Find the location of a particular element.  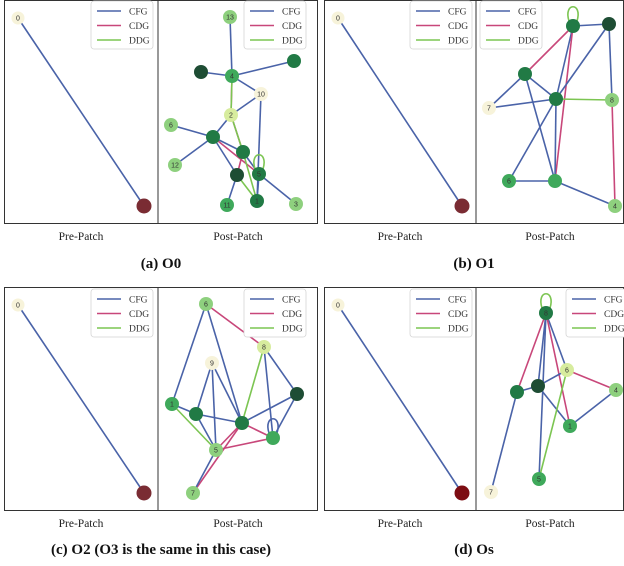

pre-patch-label: Pre-Patch is located at coordinates (81, 237).